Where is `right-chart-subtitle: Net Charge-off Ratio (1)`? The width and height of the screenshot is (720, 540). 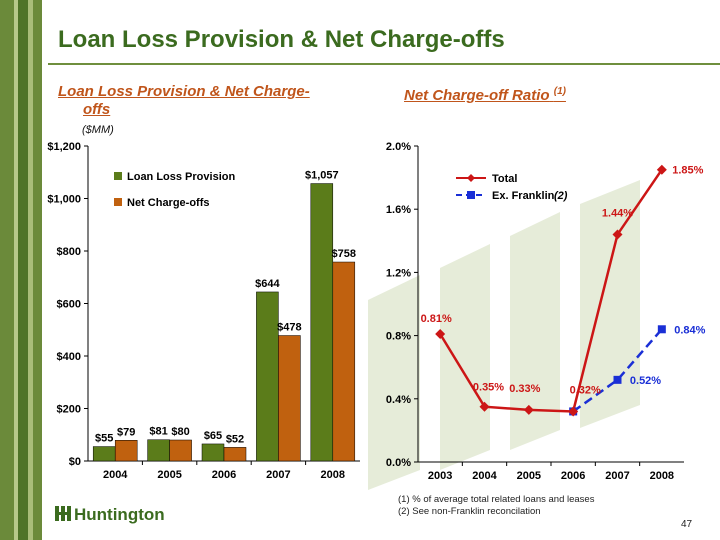
right-chart-subtitle: Net Charge-off Ratio (1) is located at coordinates (485, 94).